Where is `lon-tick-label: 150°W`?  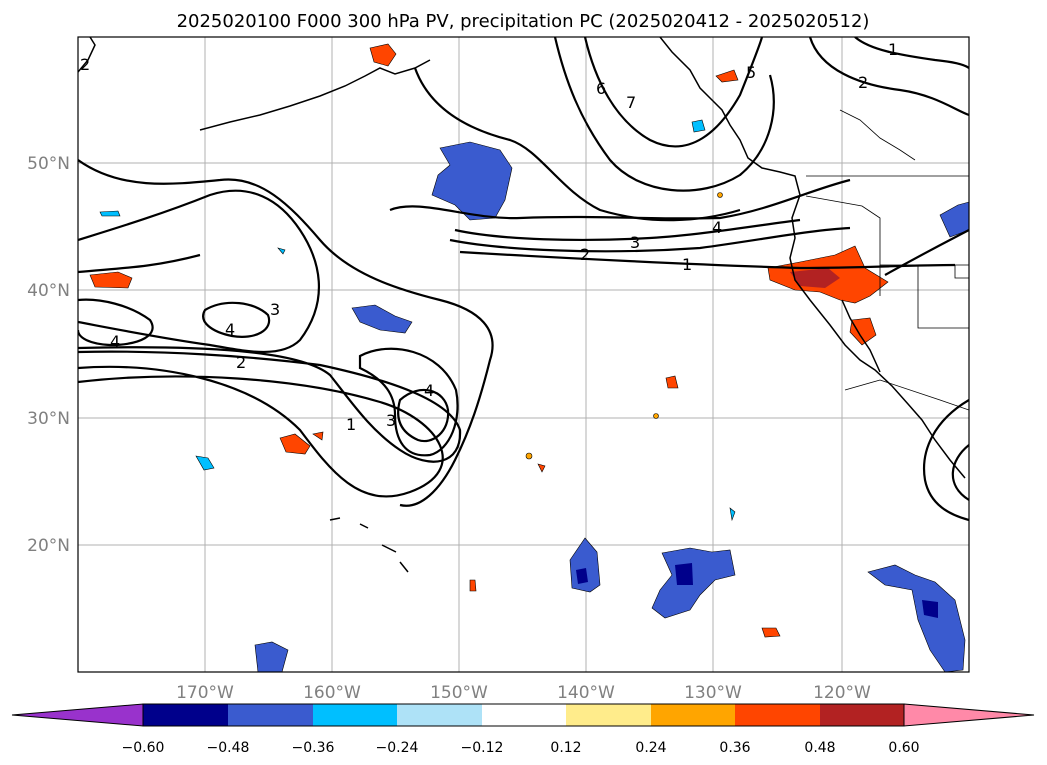 lon-tick-label: 150°W is located at coordinates (459, 693).